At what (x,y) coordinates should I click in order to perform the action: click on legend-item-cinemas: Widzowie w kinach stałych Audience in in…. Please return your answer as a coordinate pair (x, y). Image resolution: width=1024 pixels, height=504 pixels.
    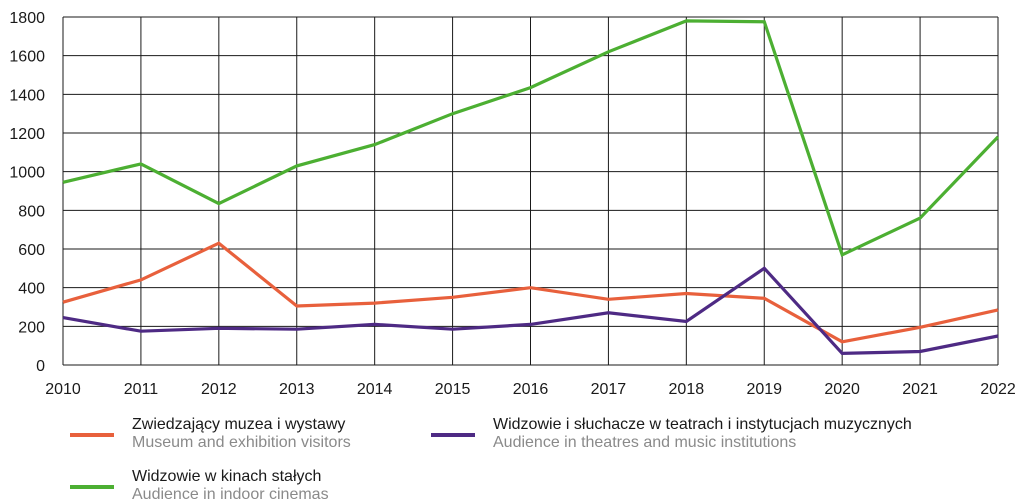
    Looking at the image, I should click on (199, 486).